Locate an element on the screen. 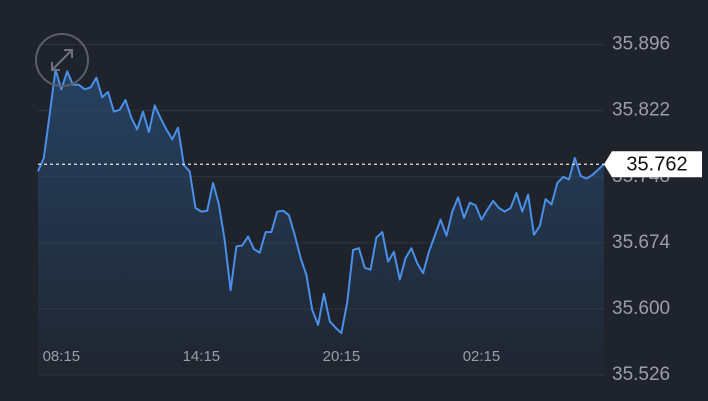  y-tick-label: 35.896 is located at coordinates (641, 44).